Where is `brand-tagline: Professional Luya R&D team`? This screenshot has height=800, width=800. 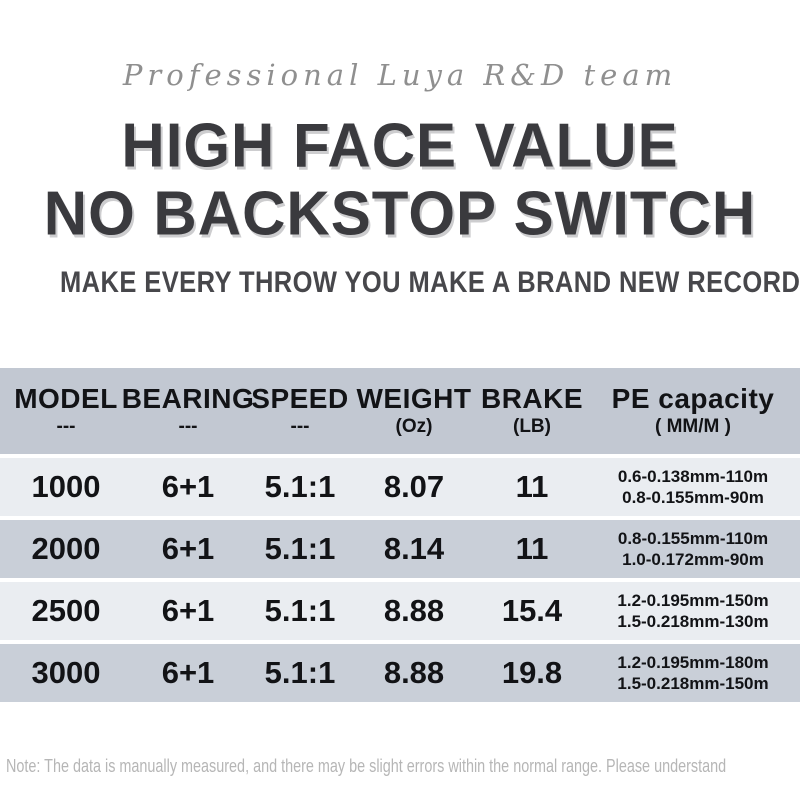
brand-tagline: Professional Luya R&D team is located at coordinates (400, 75).